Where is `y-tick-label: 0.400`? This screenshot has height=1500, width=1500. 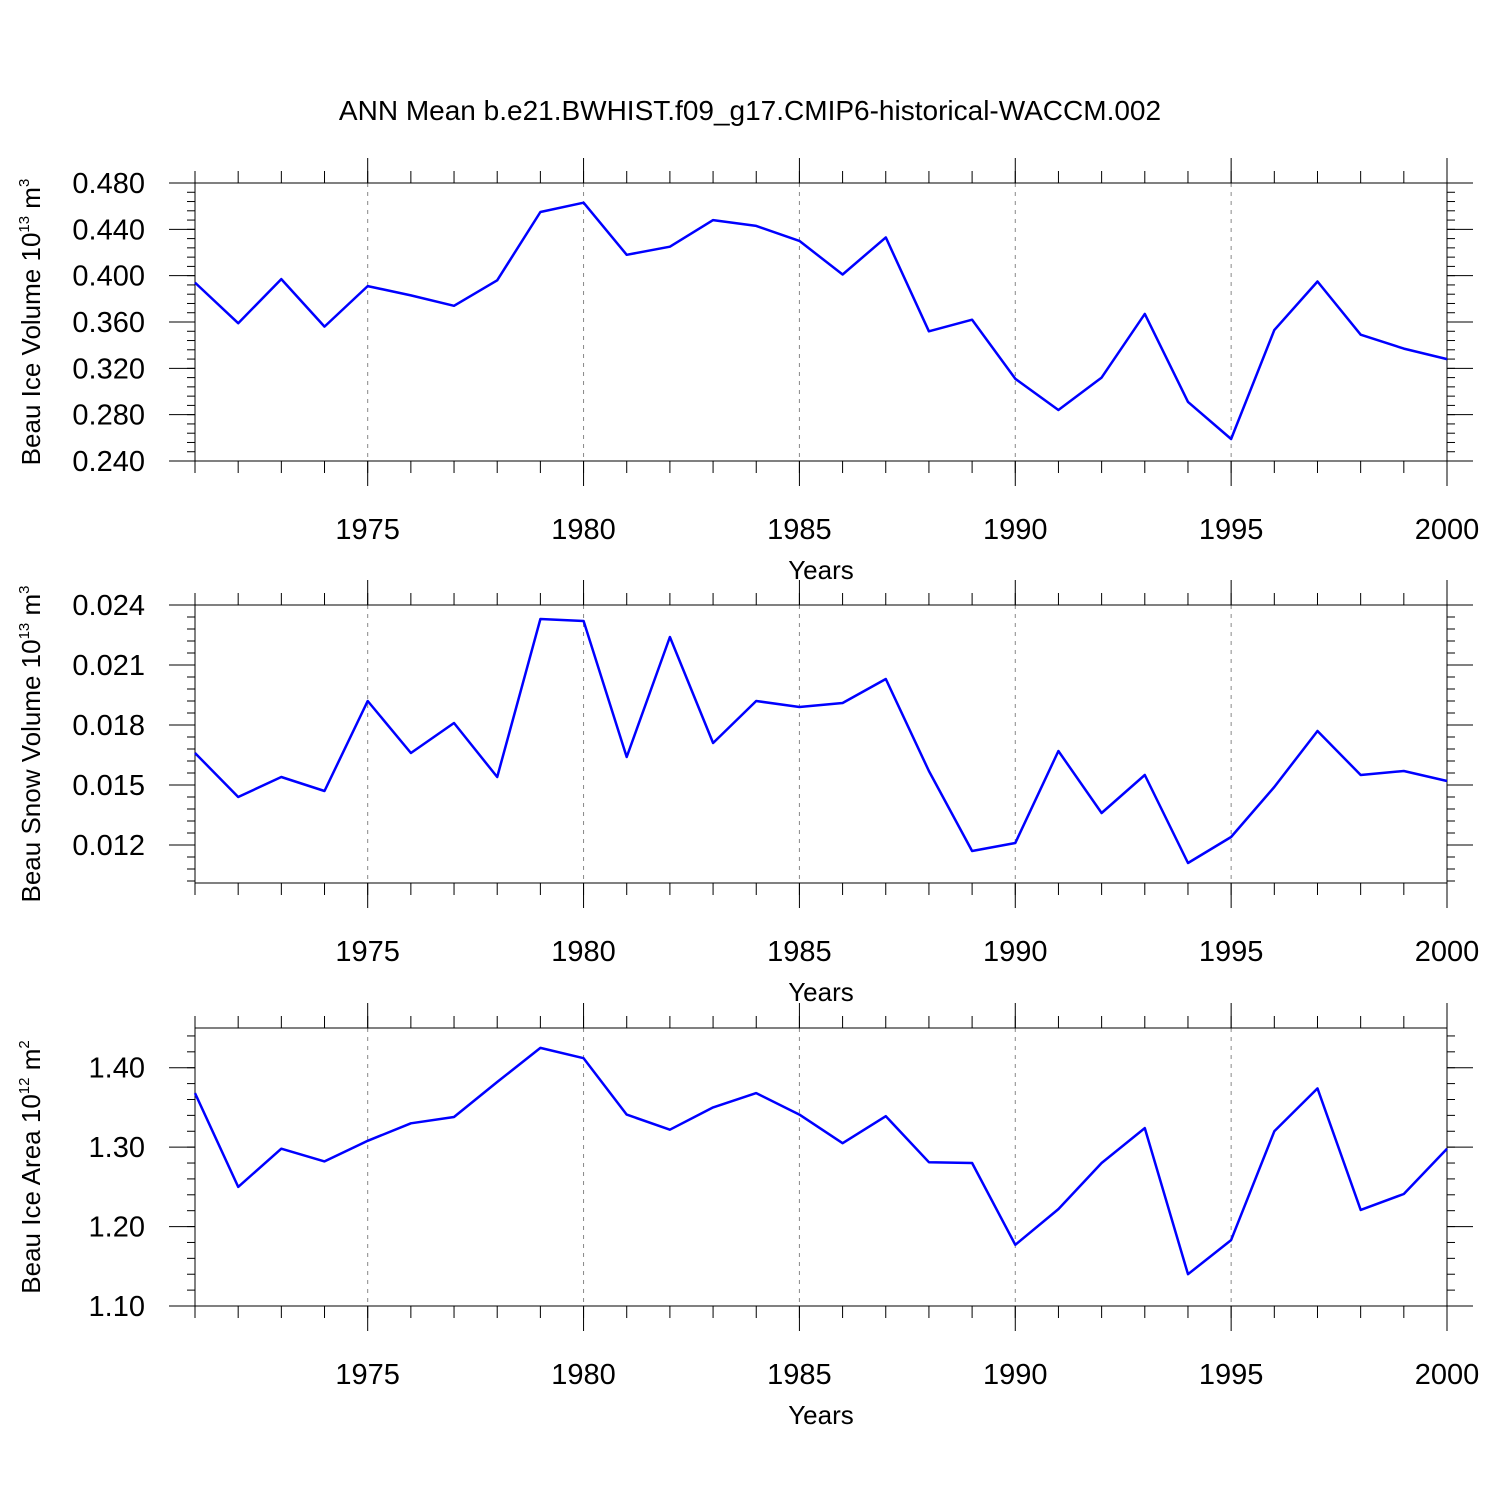 y-tick-label: 0.400 is located at coordinates (108, 277).